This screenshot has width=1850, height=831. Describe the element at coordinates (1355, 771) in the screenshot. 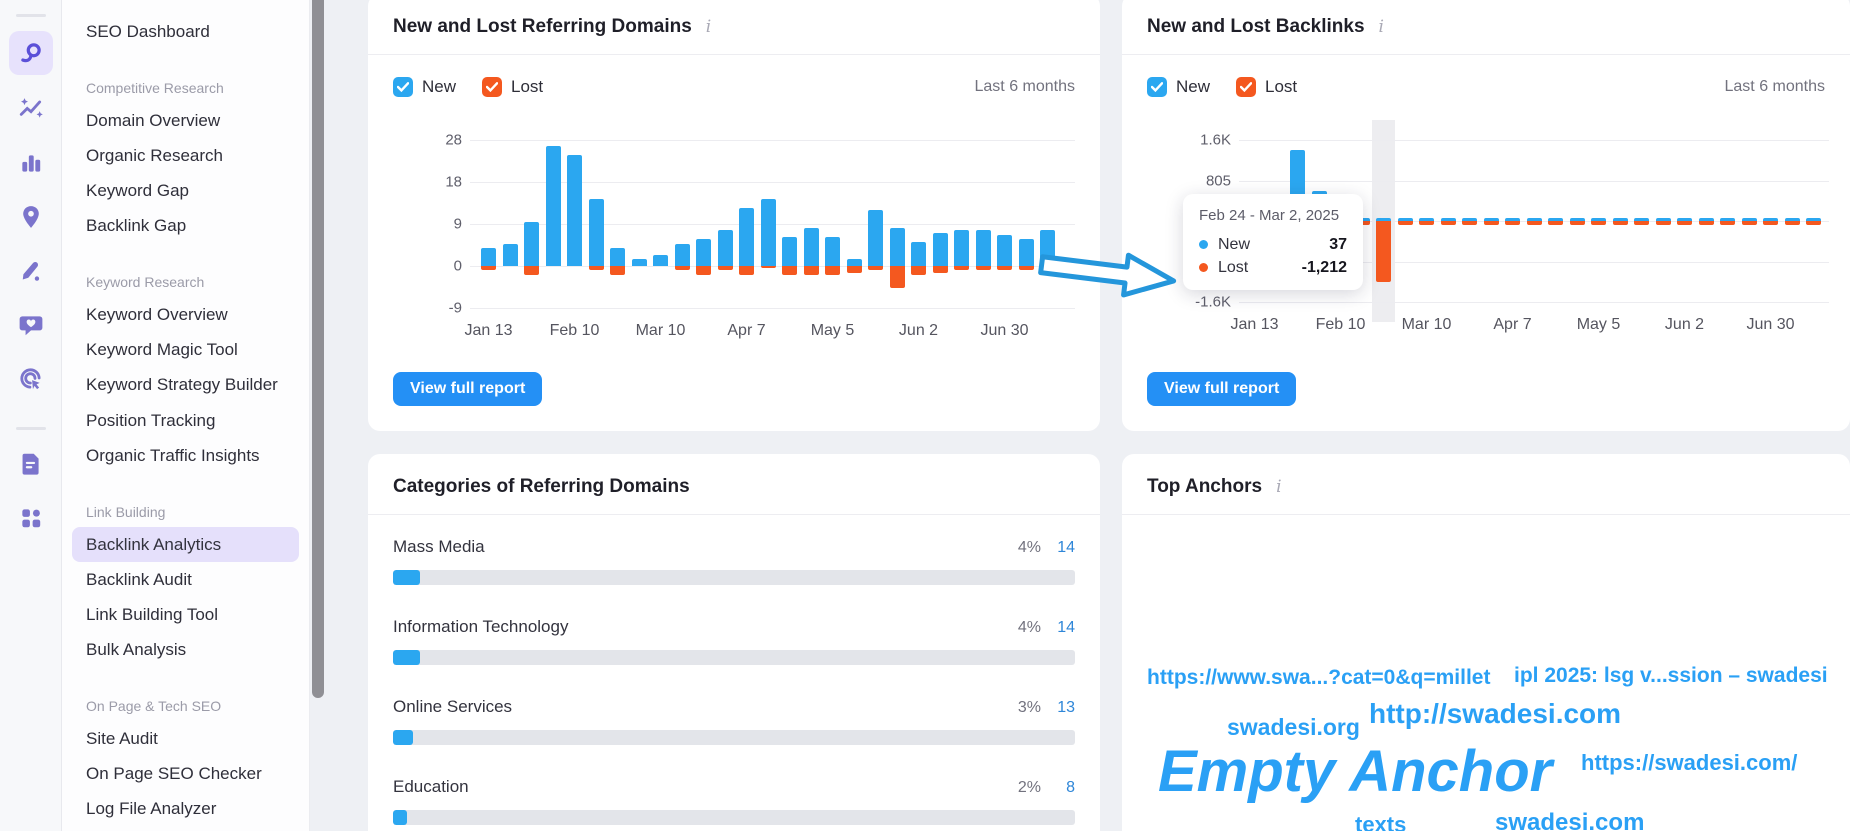

I see `anchor-text: Empty Anchor` at that location.